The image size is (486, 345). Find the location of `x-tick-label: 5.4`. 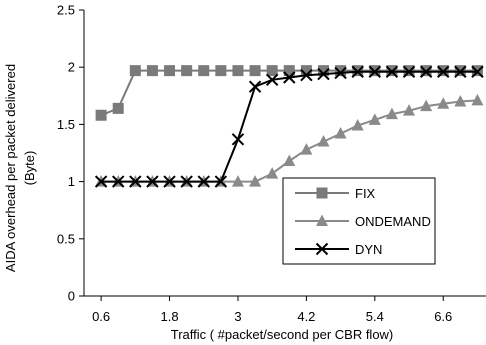

x-tick-label: 5.4 is located at coordinates (375, 316).